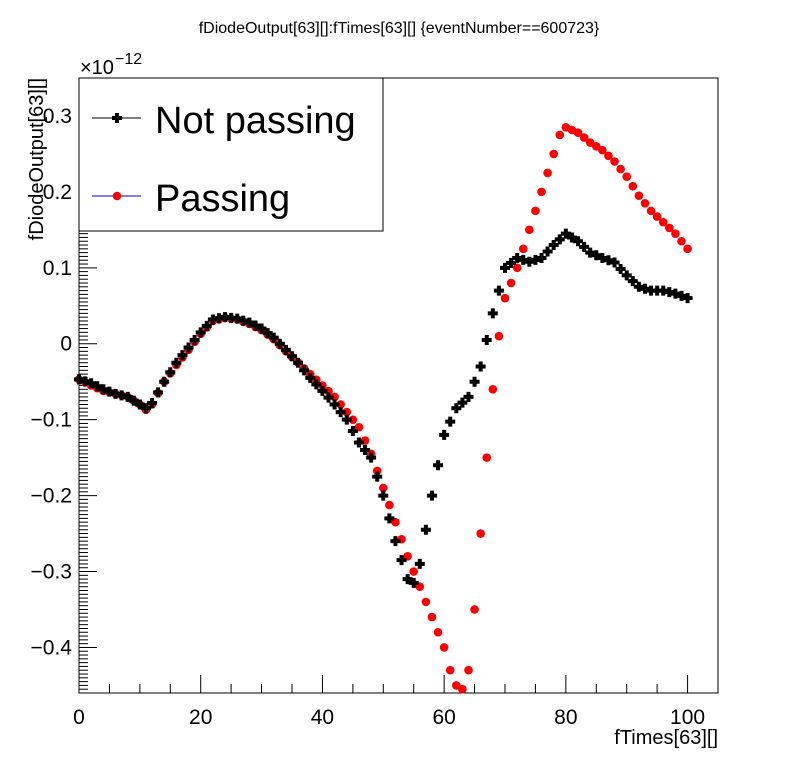 Image resolution: width=798 pixels, height=773 pixels. Describe the element at coordinates (222, 199) in the screenshot. I see `legend-label-passing: Passing` at that location.